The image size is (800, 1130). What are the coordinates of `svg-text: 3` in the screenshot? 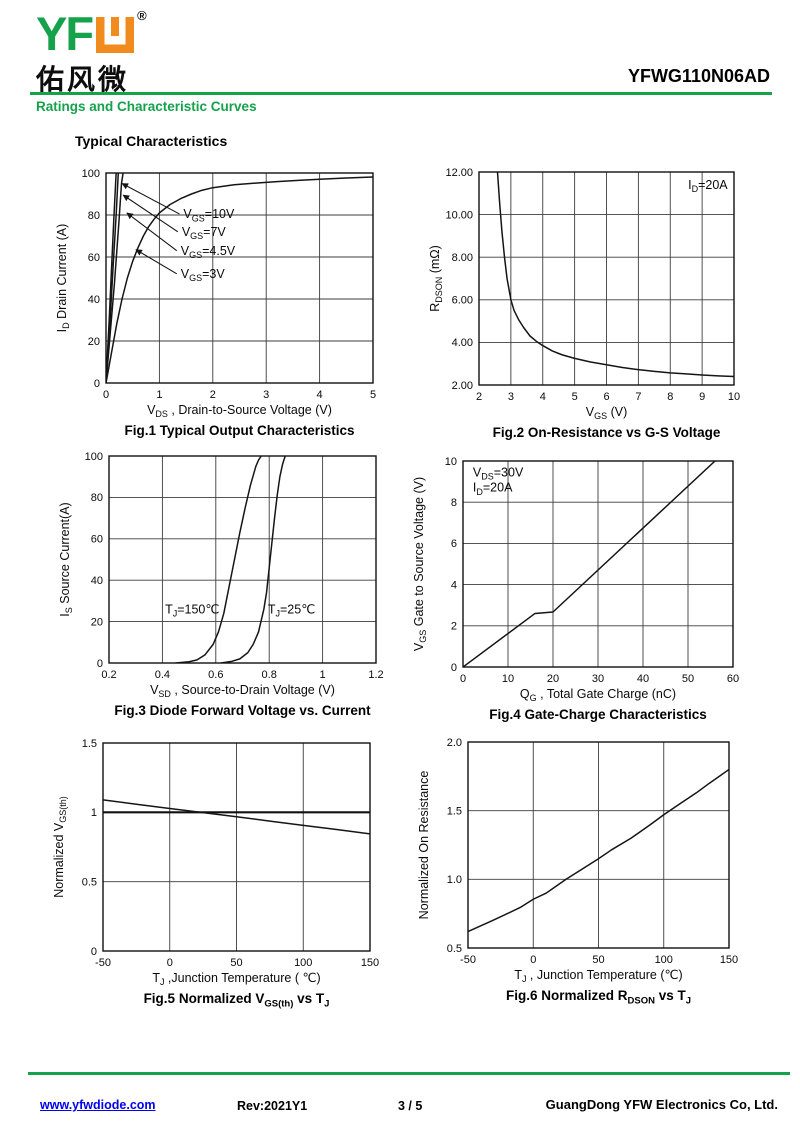 It's located at (266, 395).